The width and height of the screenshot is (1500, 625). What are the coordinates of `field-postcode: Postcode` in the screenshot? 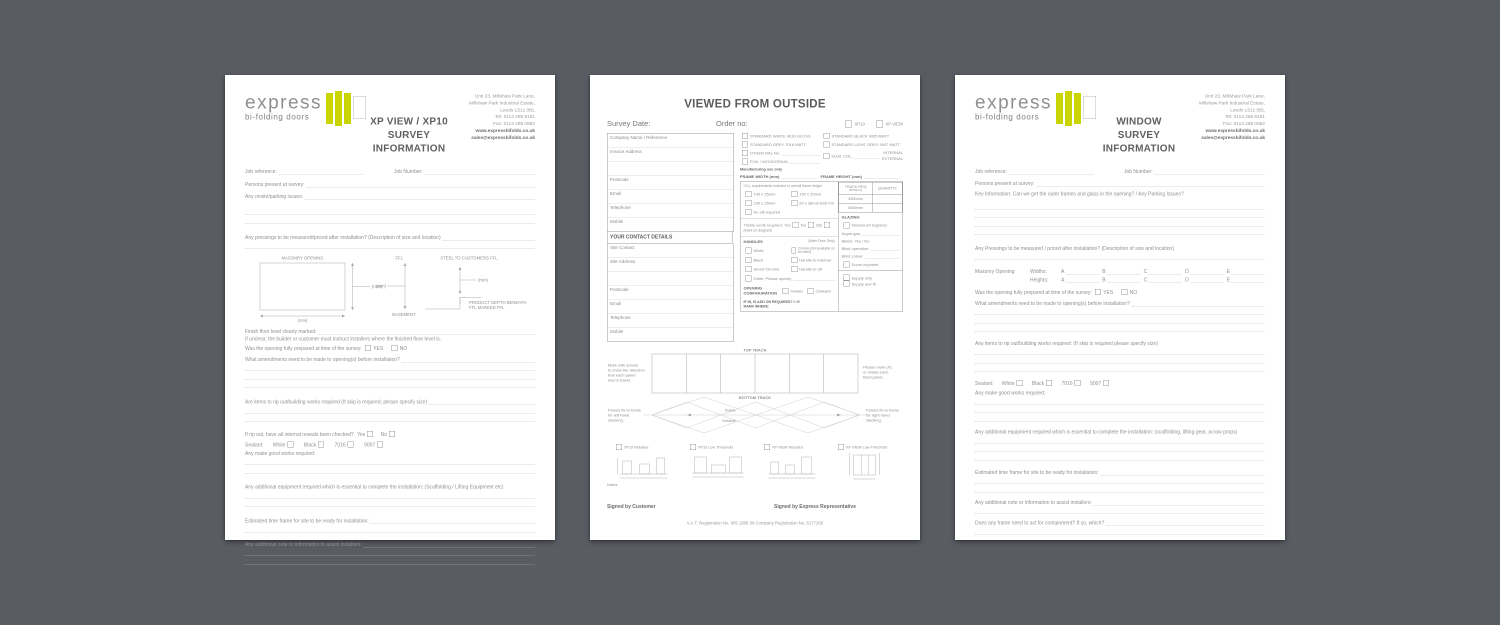 It's located at (670, 183).